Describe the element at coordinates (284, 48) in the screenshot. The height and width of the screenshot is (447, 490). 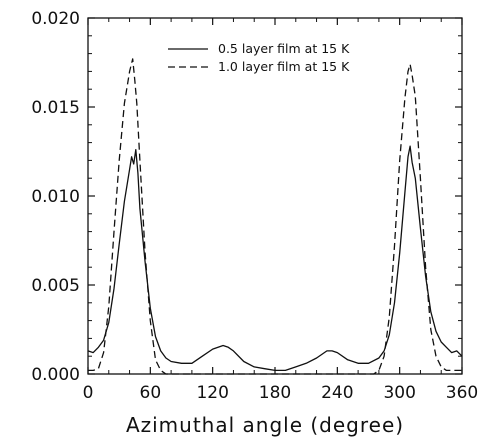
I see `legend-label-1: 0.5 layer film at 15 K` at that location.